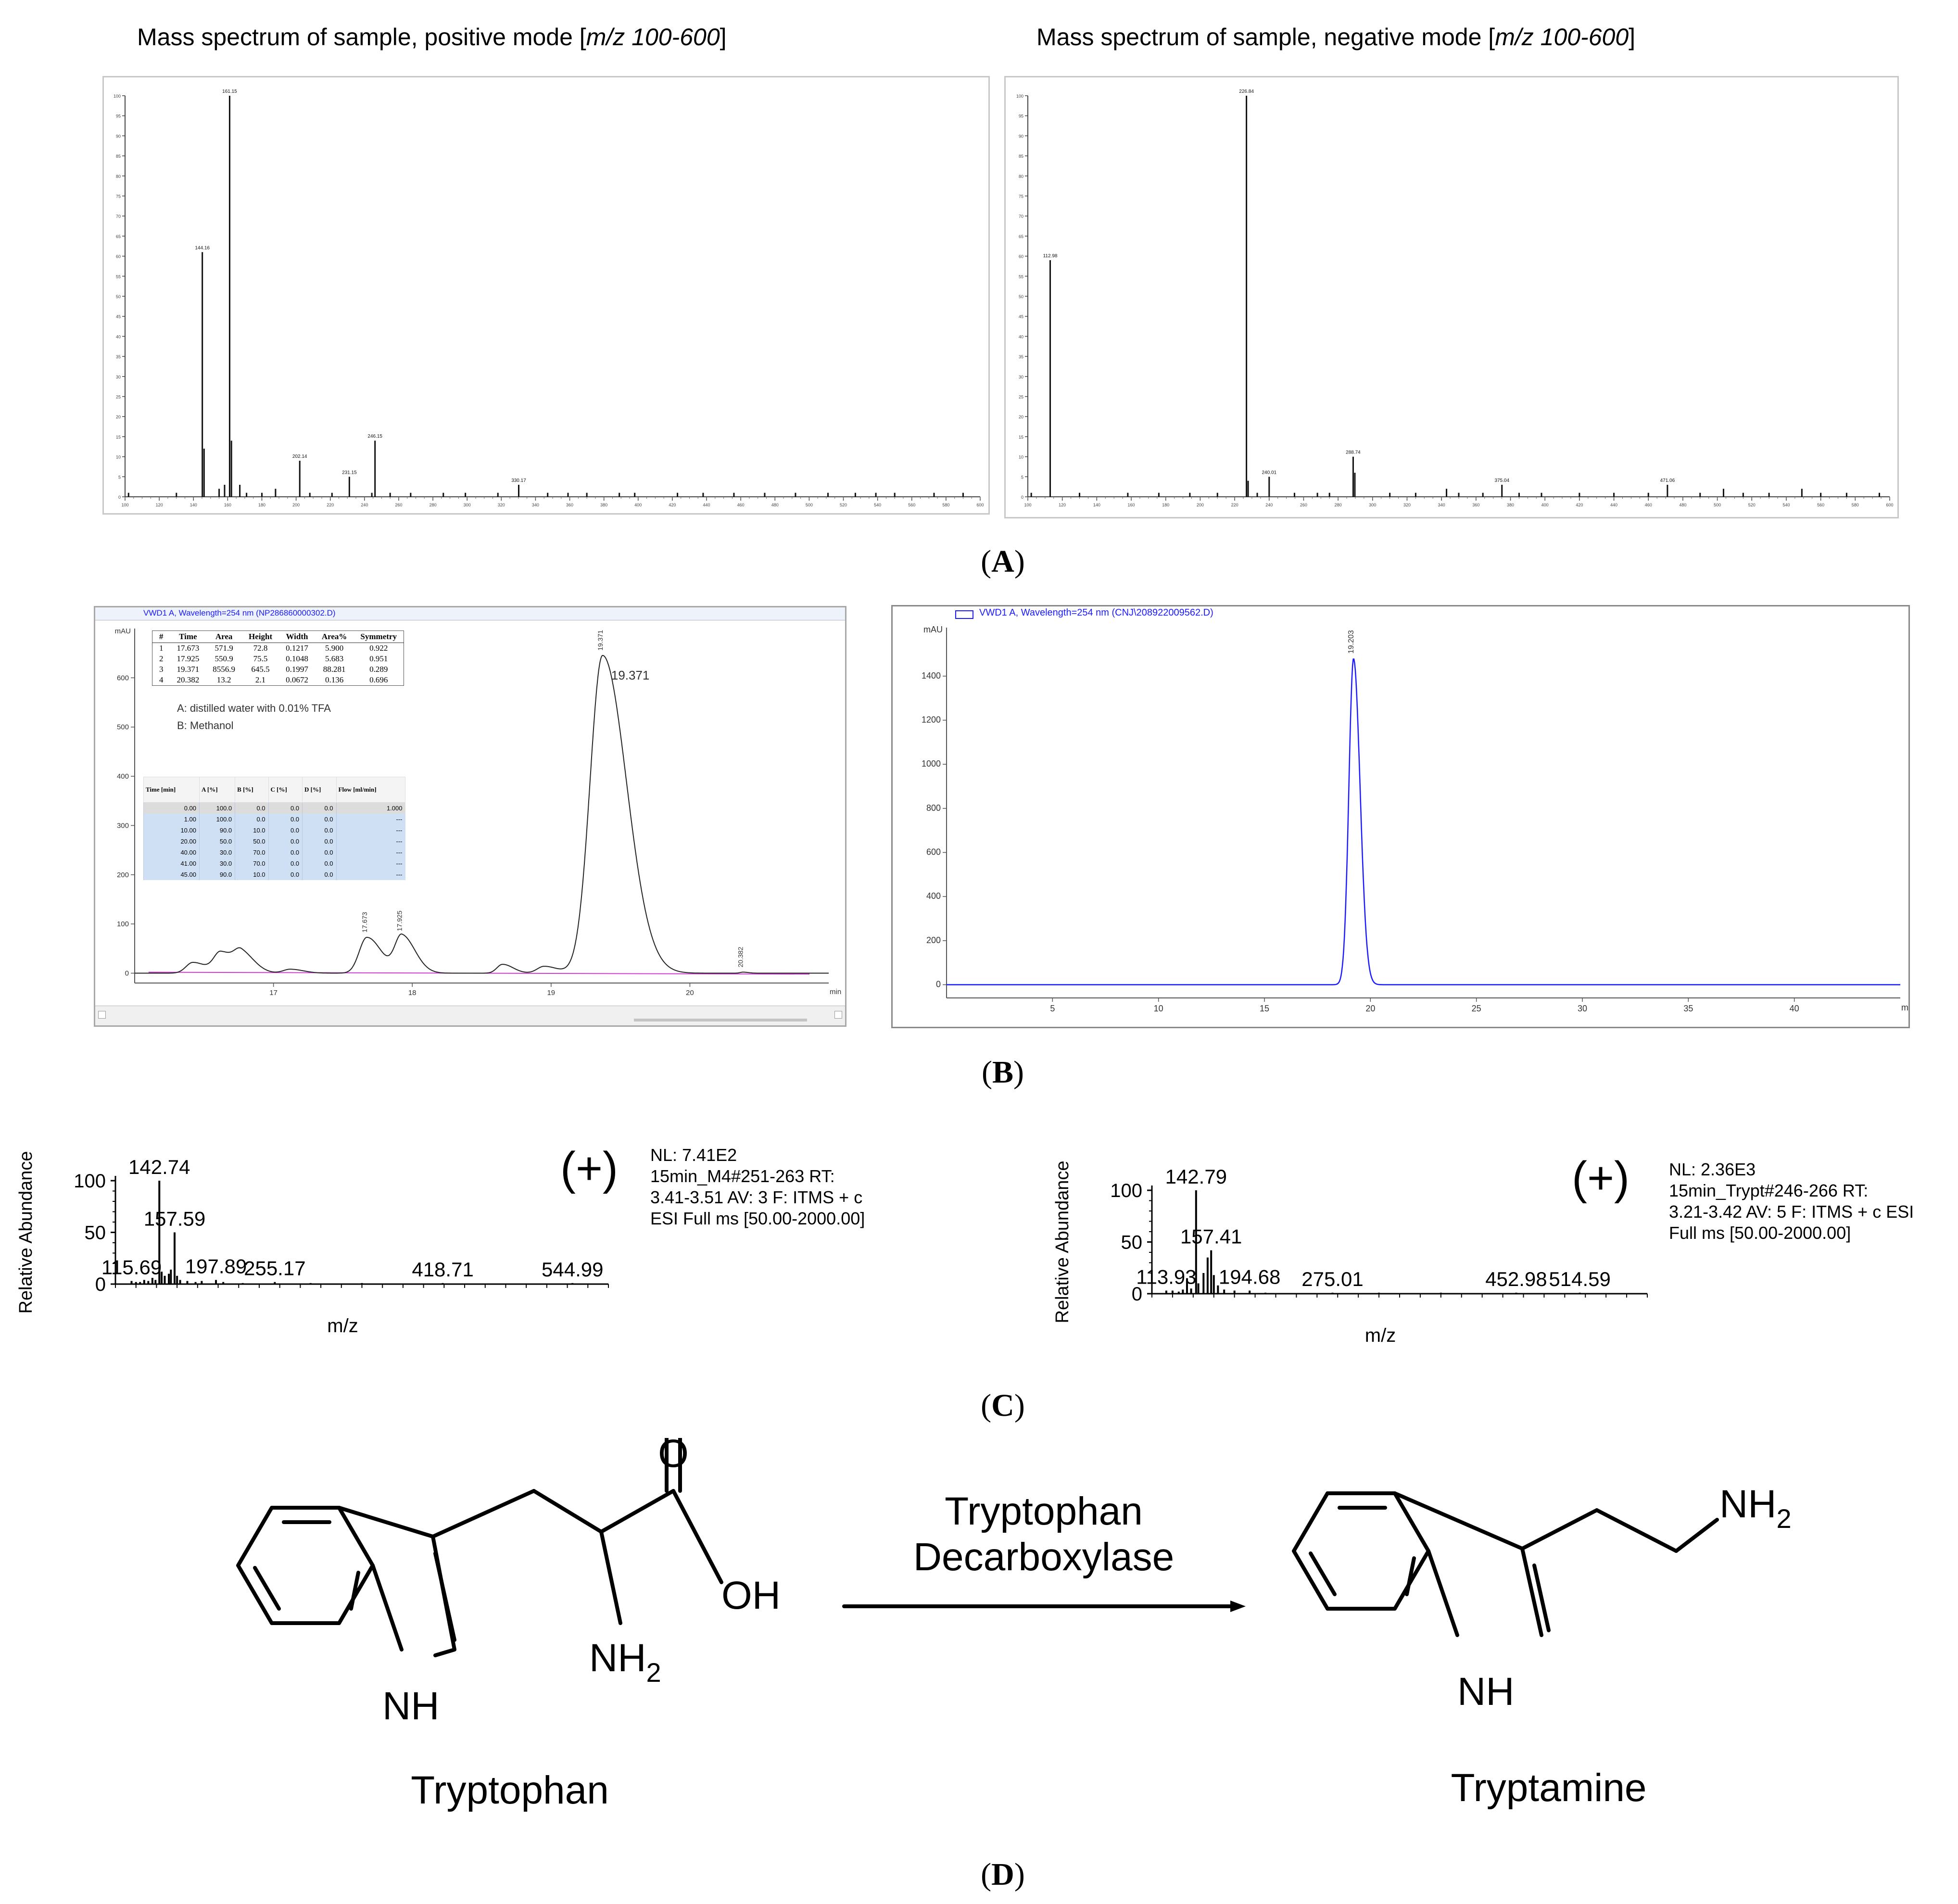 Image resolution: width=1958 pixels, height=1904 pixels. I want to click on gradient-table-cell: 100.0, so click(217, 808).